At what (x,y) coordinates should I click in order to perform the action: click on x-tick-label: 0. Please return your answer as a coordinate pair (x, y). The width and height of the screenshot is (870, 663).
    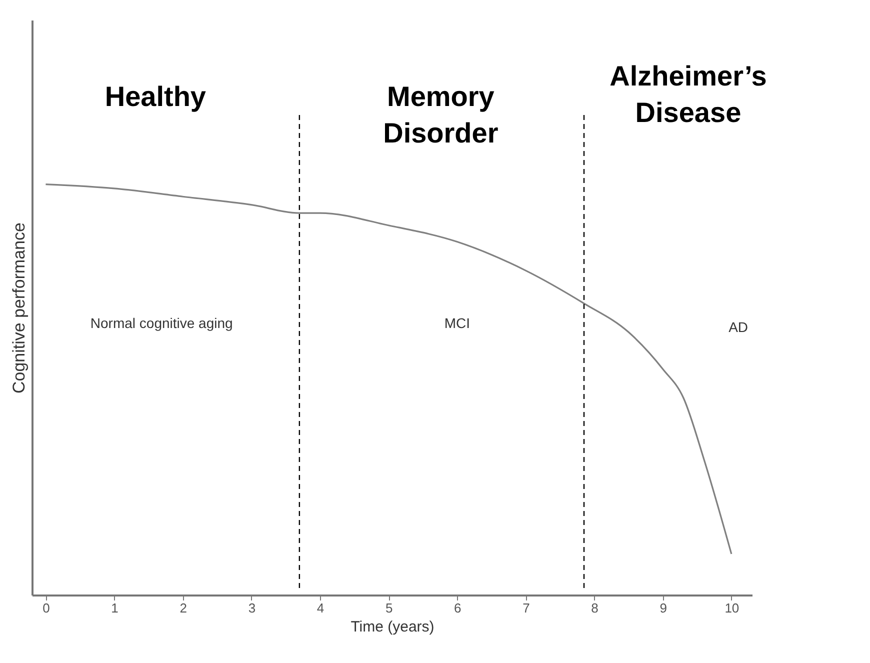
    Looking at the image, I should click on (46, 608).